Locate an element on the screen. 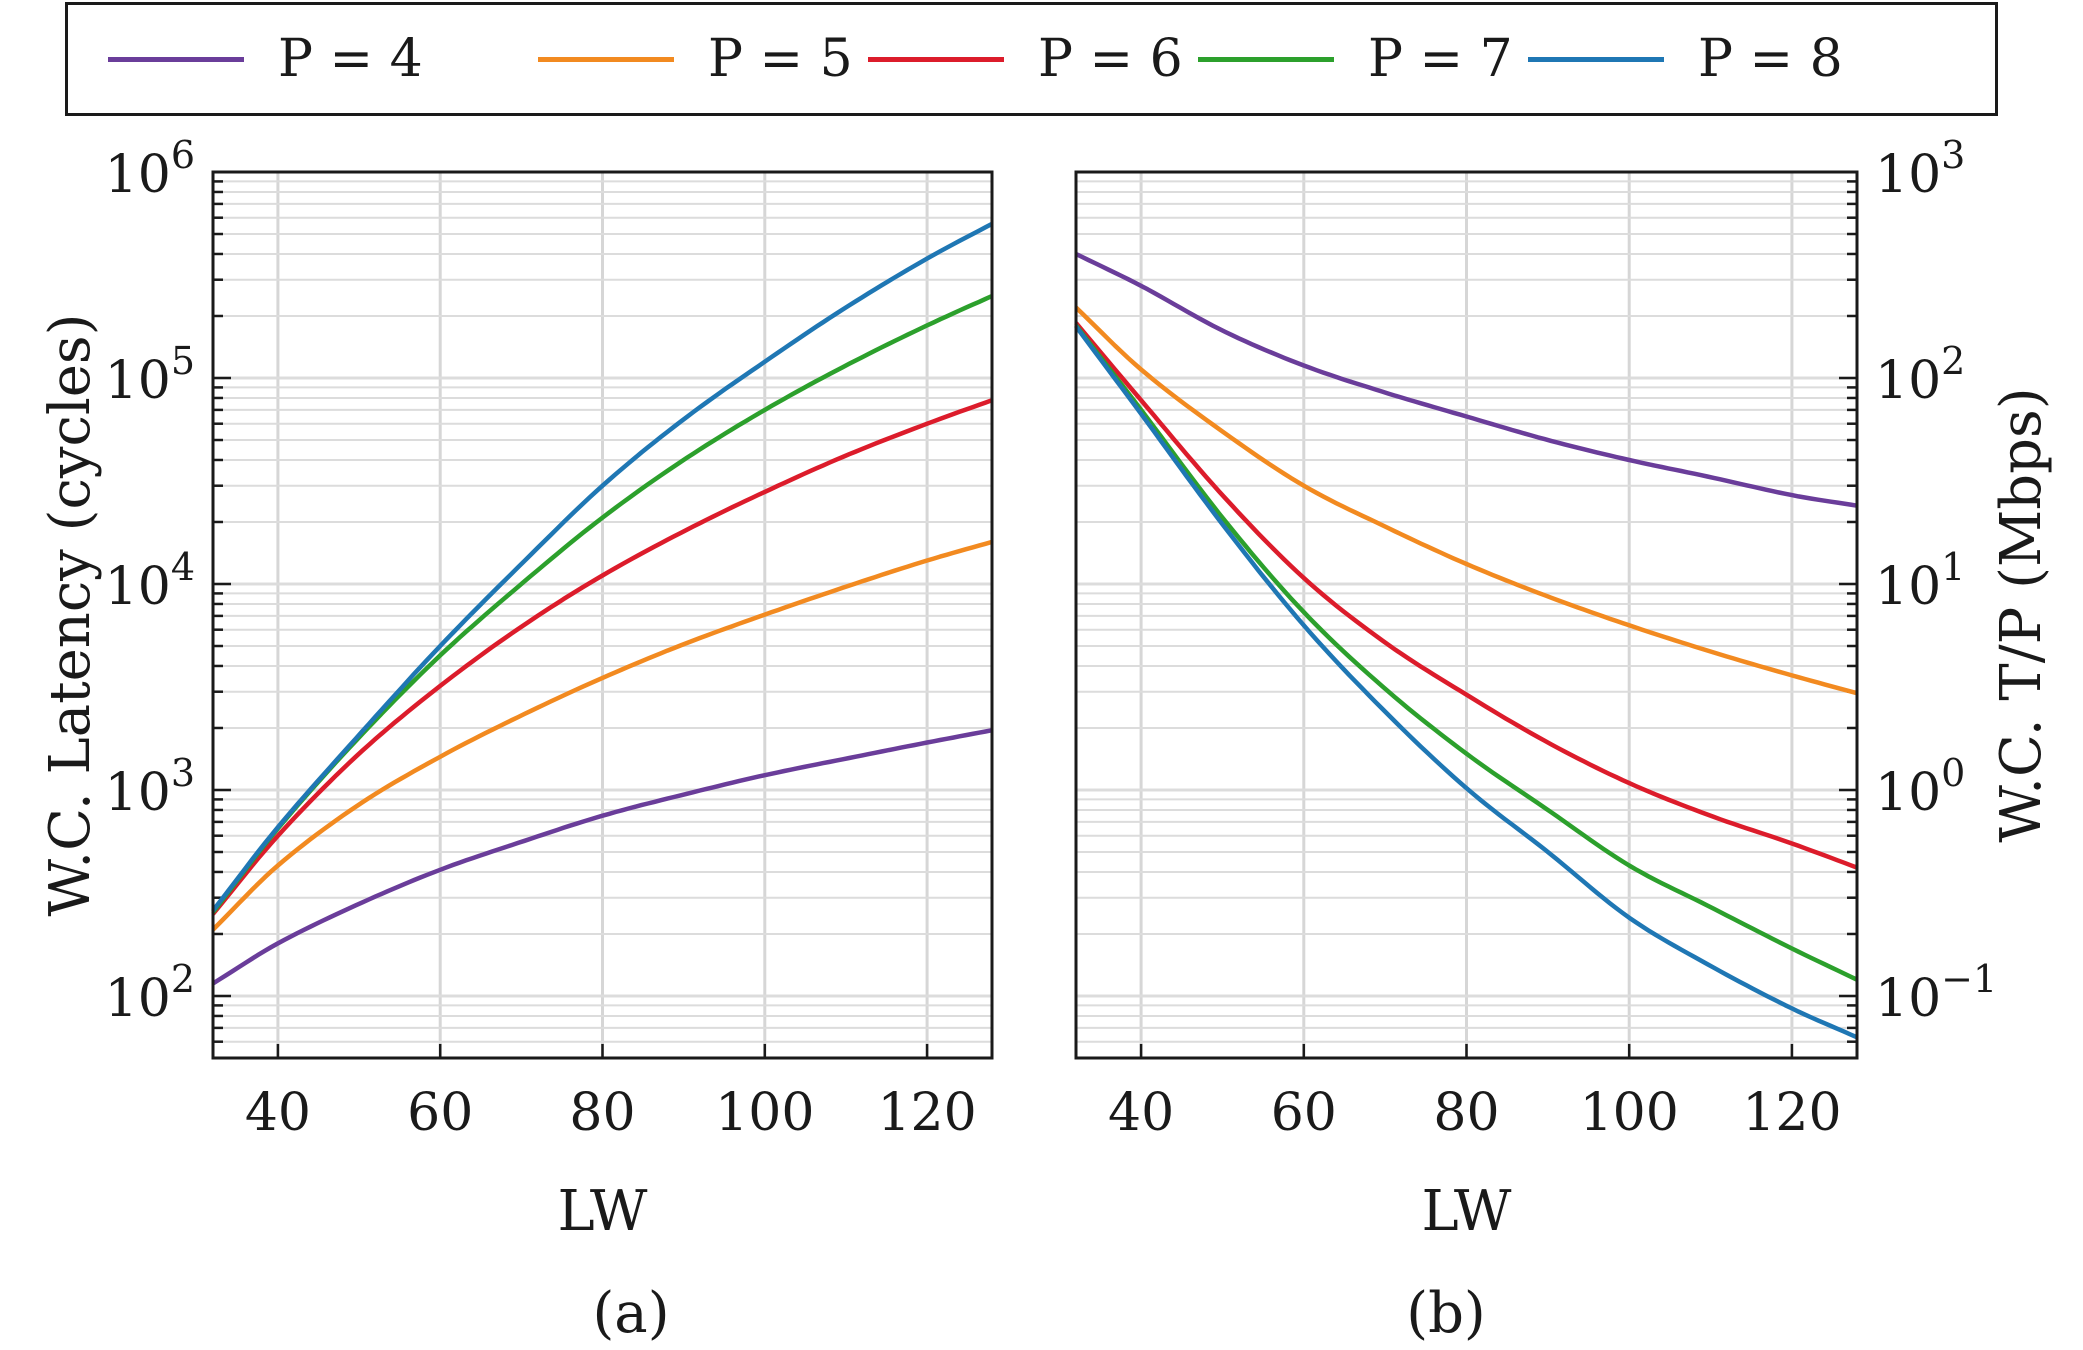  legend-label: P = 6 is located at coordinates (1110, 59).